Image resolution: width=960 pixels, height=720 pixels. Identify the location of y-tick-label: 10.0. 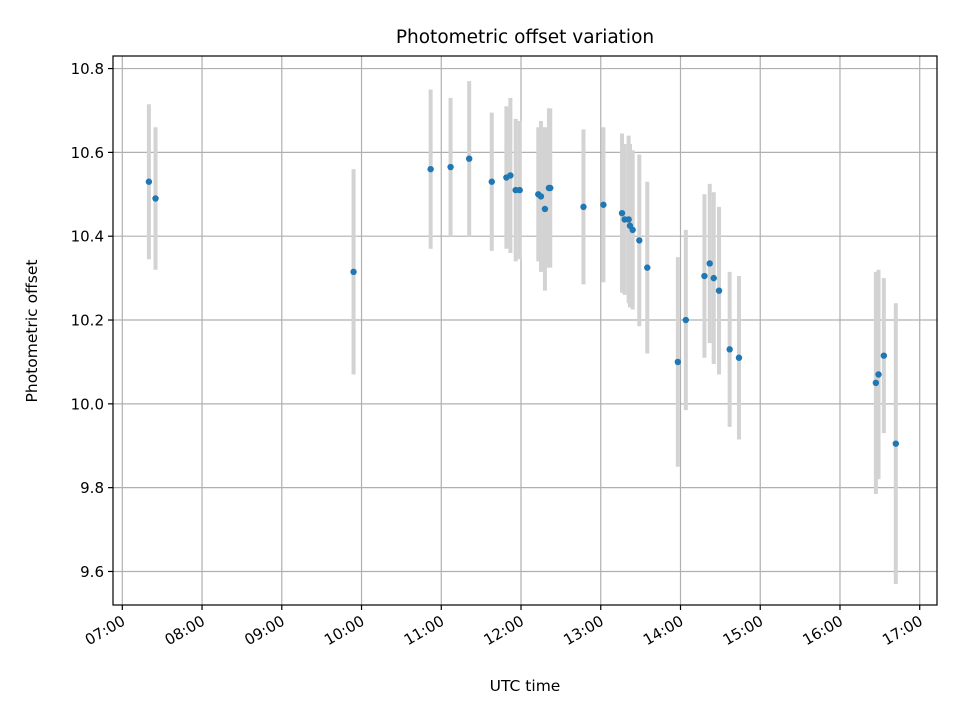
(87, 404).